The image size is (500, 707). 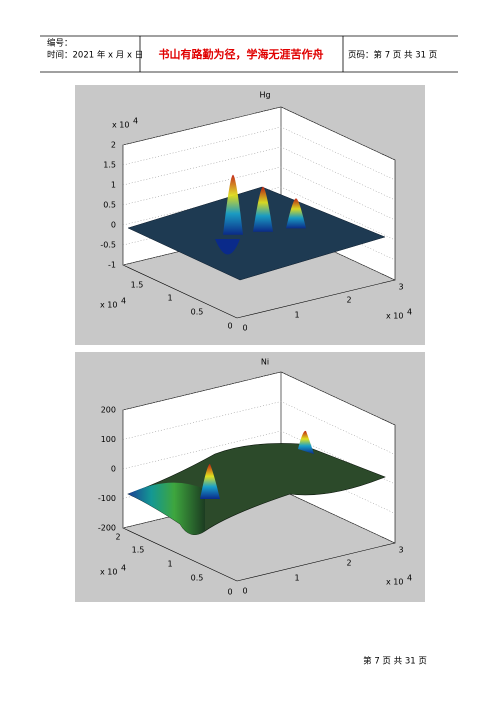 I want to click on page-info: 页码：第 7 页 共 31 页, so click(x=392, y=55).